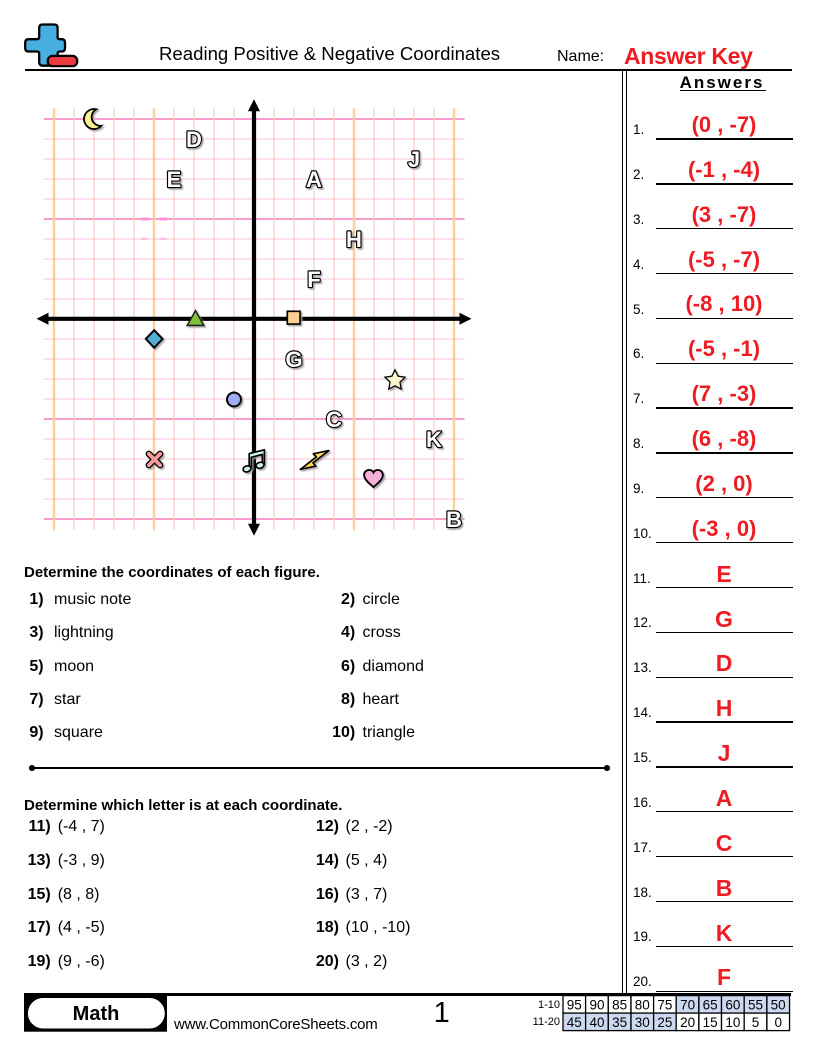 This screenshot has height=1056, width=816. Describe the element at coordinates (756, 1022) in the screenshot. I see `svg-text: 5` at that location.